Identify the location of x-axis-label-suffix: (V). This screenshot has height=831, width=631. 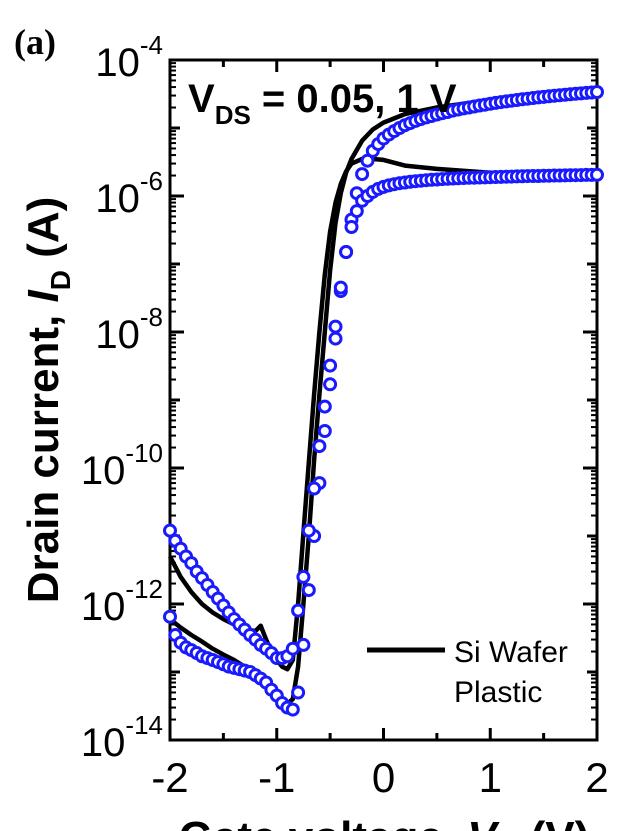
(553, 822).